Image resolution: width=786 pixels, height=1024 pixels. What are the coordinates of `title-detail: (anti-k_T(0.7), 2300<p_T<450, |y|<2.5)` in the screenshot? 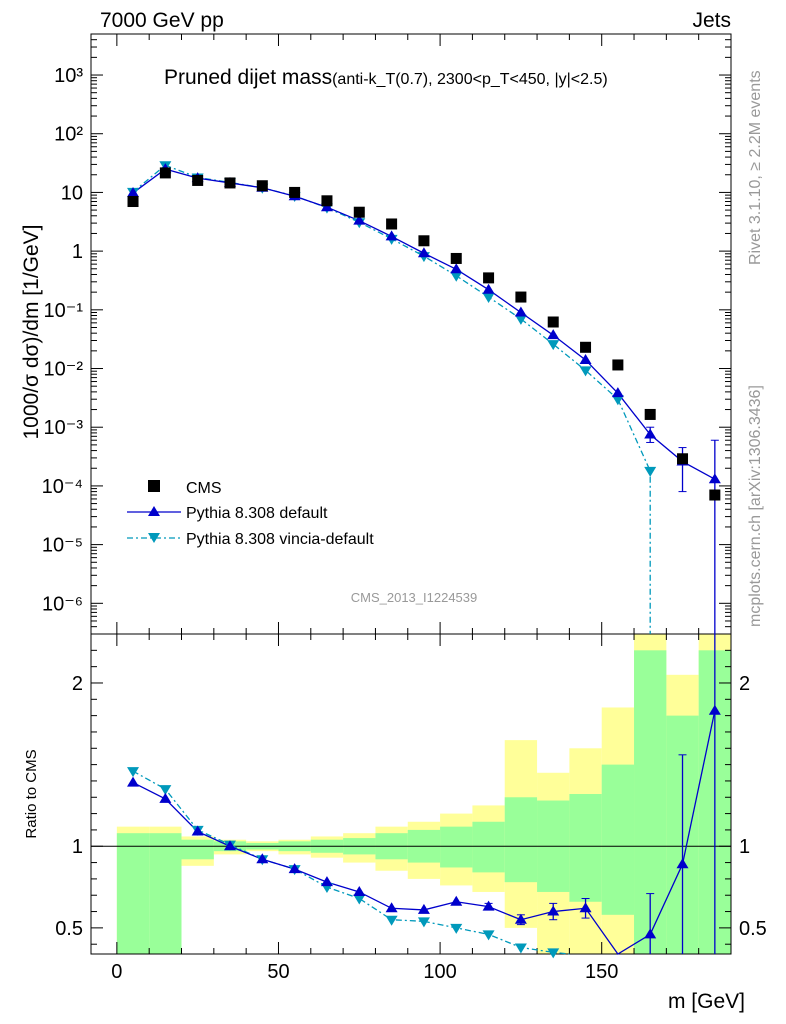 It's located at (470, 79).